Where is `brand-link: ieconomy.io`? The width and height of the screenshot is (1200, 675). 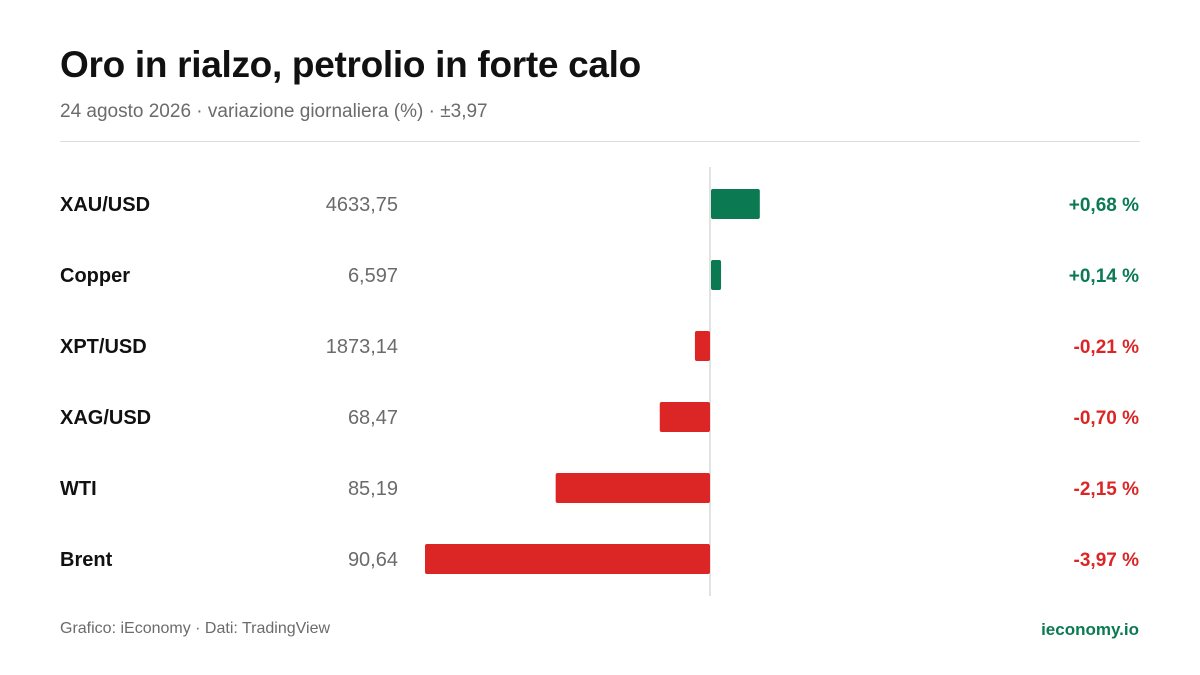
brand-link: ieconomy.io is located at coordinates (1090, 629).